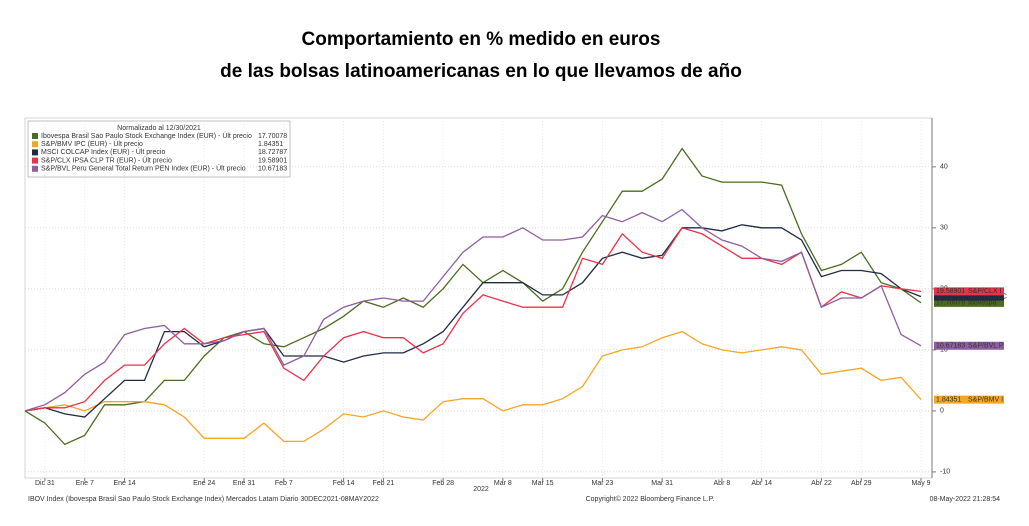 The image size is (1029, 526). Describe the element at coordinates (124, 483) in the screenshot. I see `x-tick-label: Ene 14` at that location.